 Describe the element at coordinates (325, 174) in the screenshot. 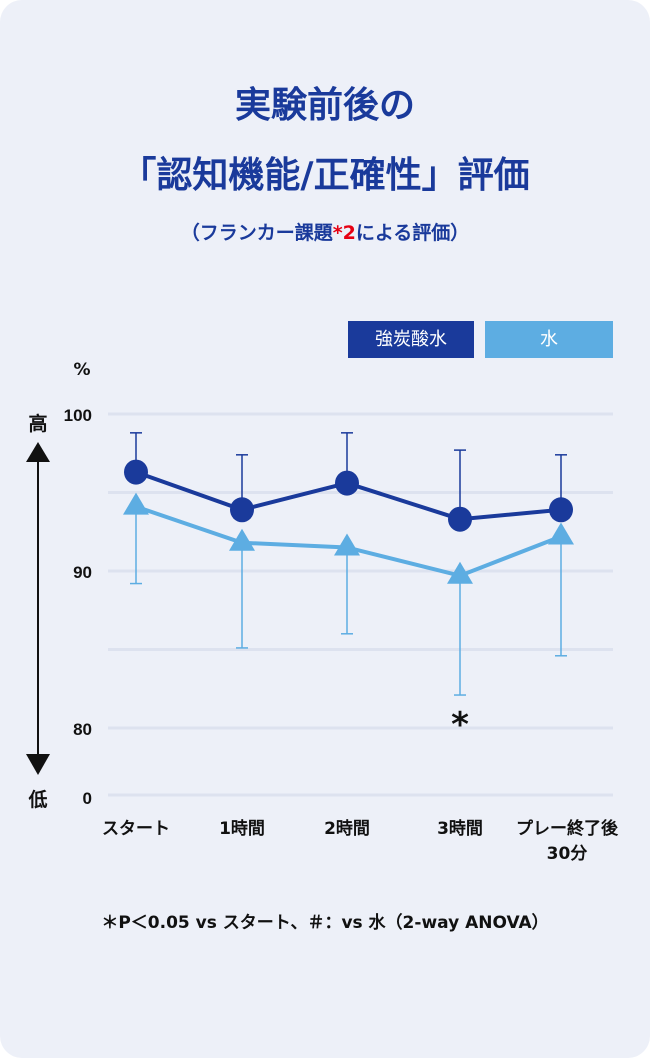

I see `chart-title-line2: 「認知機能/正確性」評価` at that location.